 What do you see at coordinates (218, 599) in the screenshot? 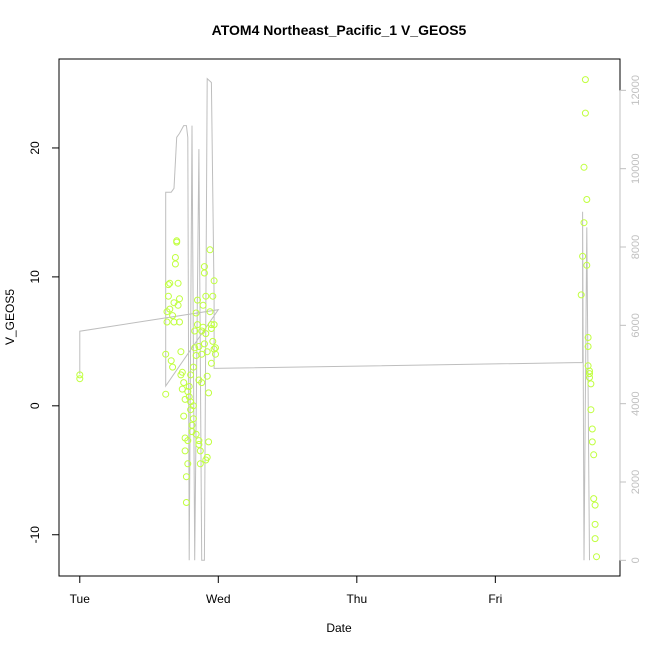
I see `x-tick-label: Wed` at bounding box center [218, 599].